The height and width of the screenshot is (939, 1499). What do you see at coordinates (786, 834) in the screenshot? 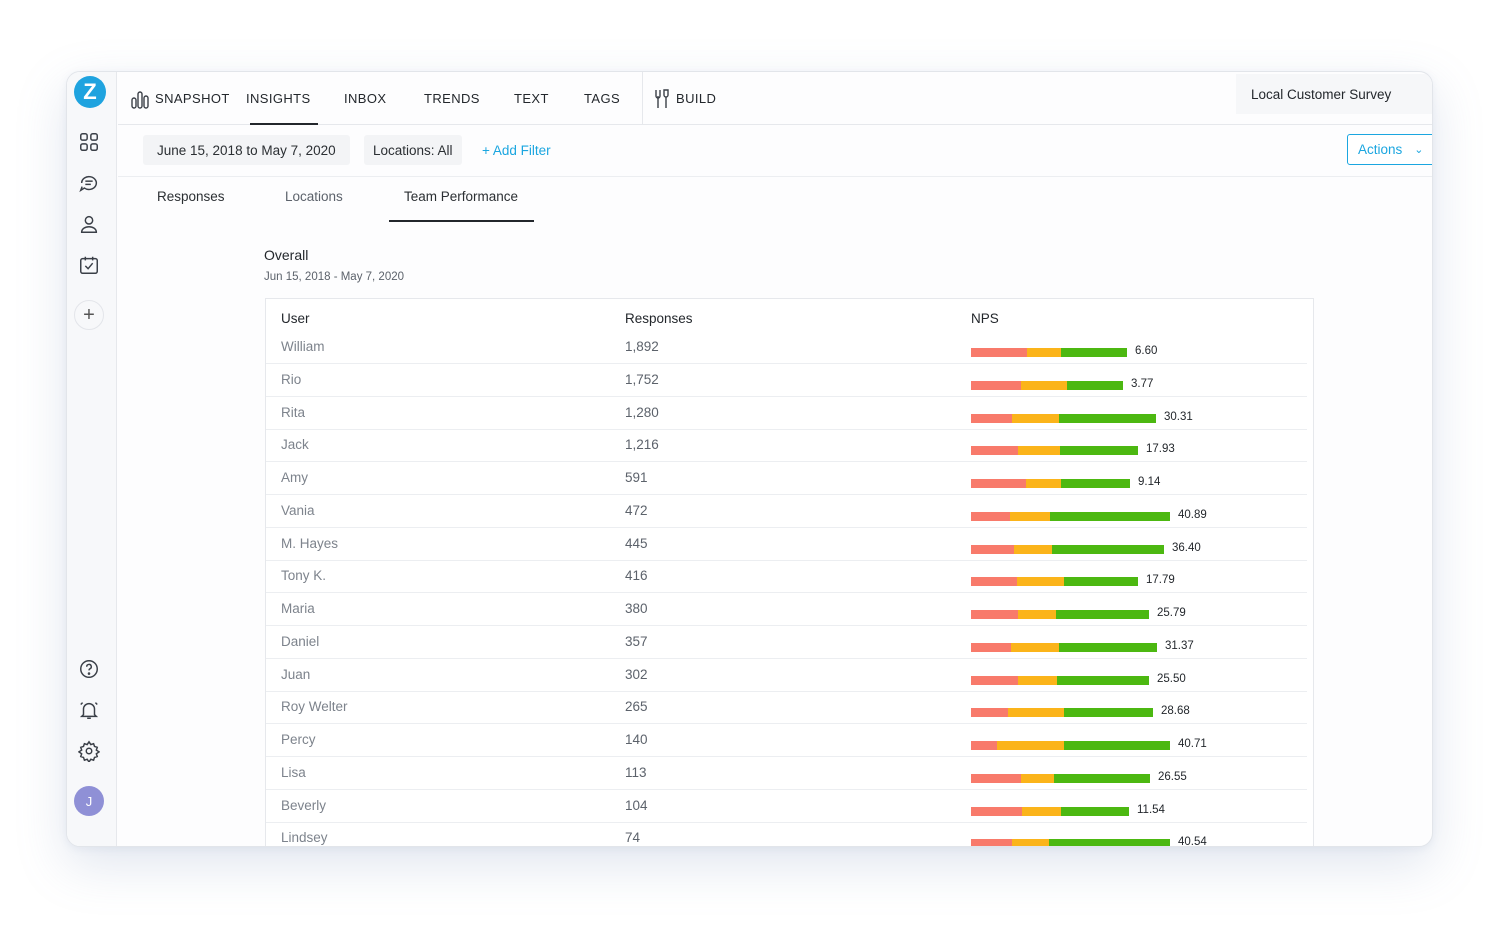
I see `table-row: Lindsey 74 40.54` at bounding box center [786, 834].